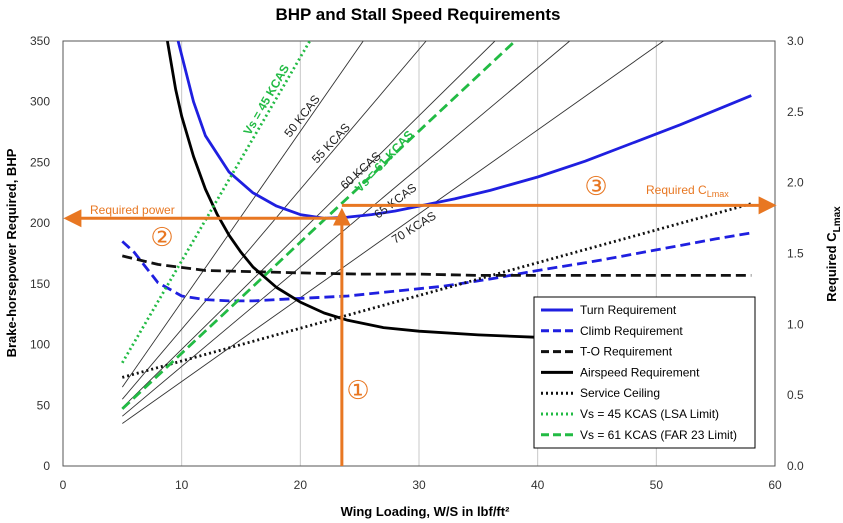  I want to click on x-tick-label: 40, so click(538, 485).